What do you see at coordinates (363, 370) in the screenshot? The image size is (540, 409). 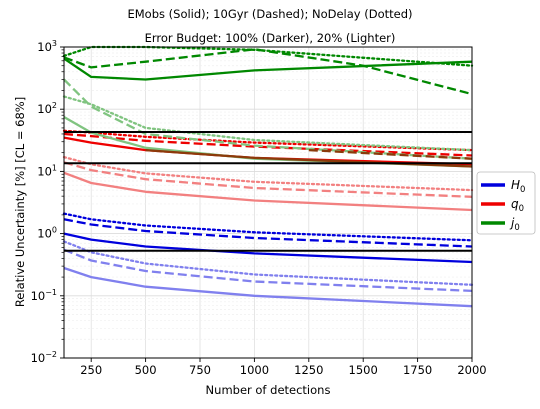 I see `x-tick-label: 1500` at bounding box center [363, 370].